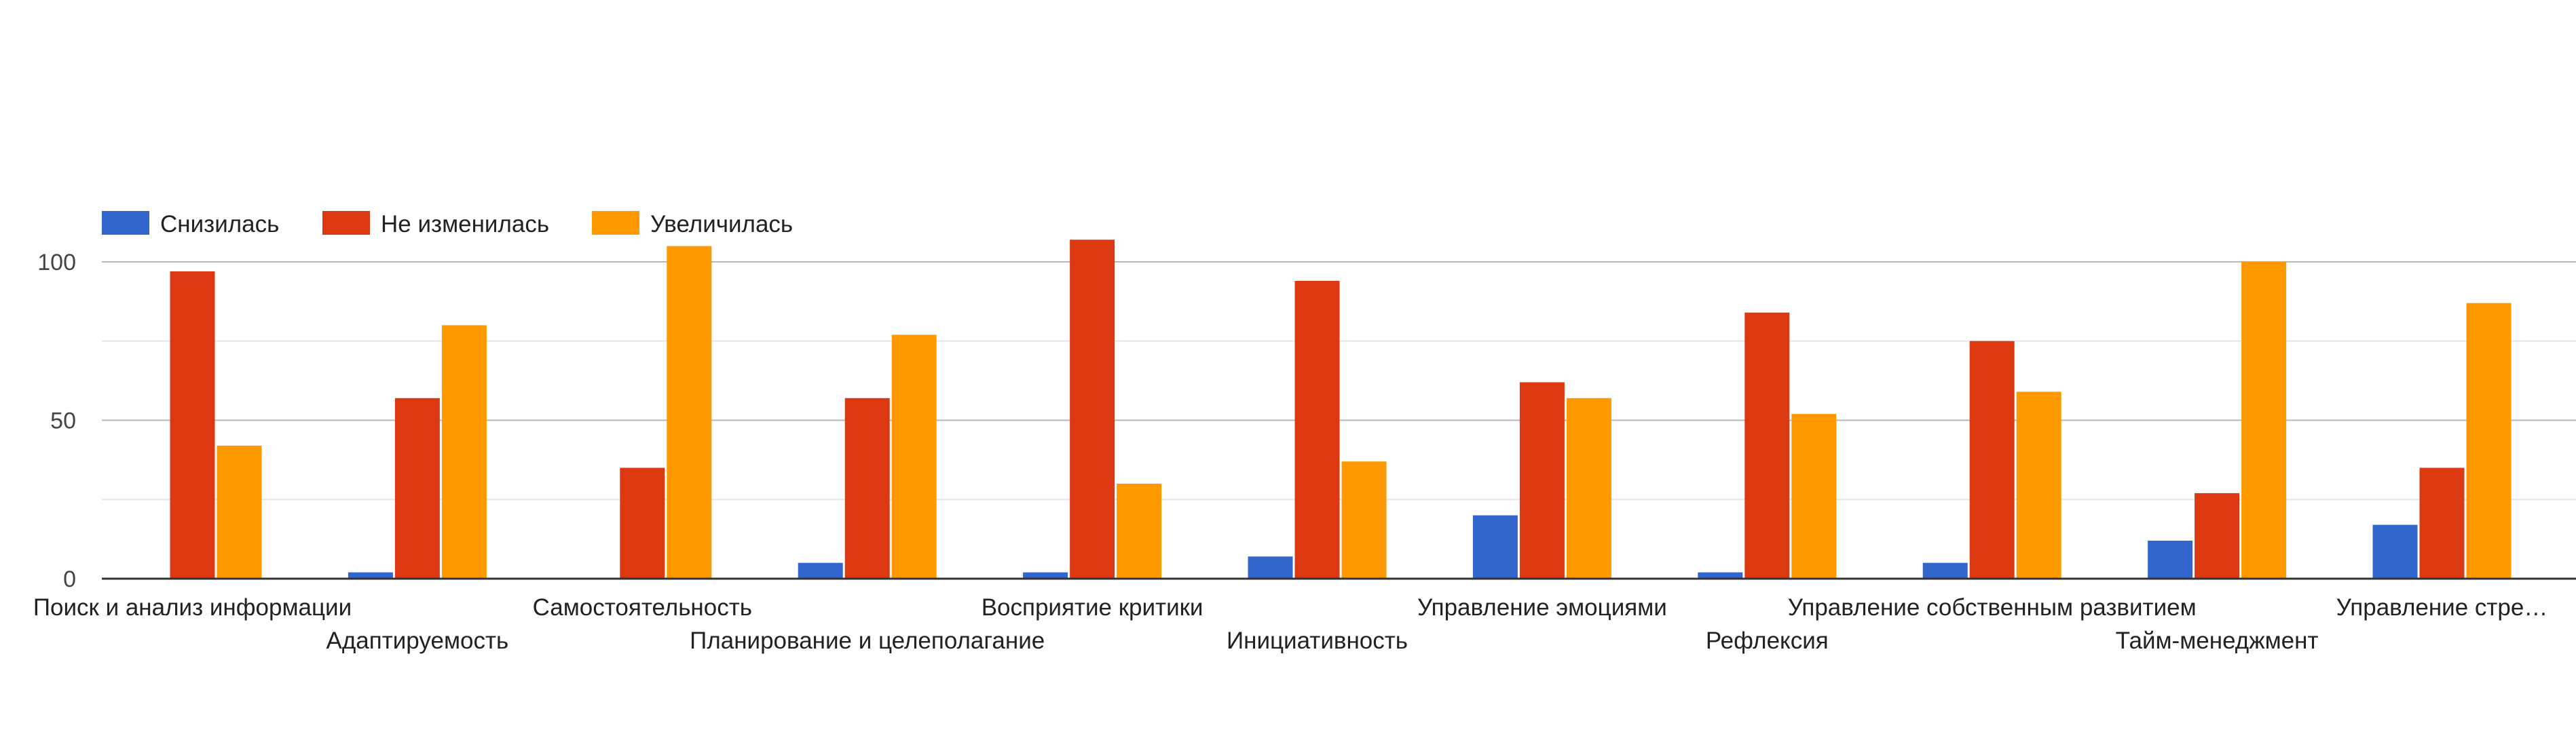 This screenshot has width=2576, height=732. Describe the element at coordinates (57, 262) in the screenshot. I see `y-tick-label: 100` at that location.